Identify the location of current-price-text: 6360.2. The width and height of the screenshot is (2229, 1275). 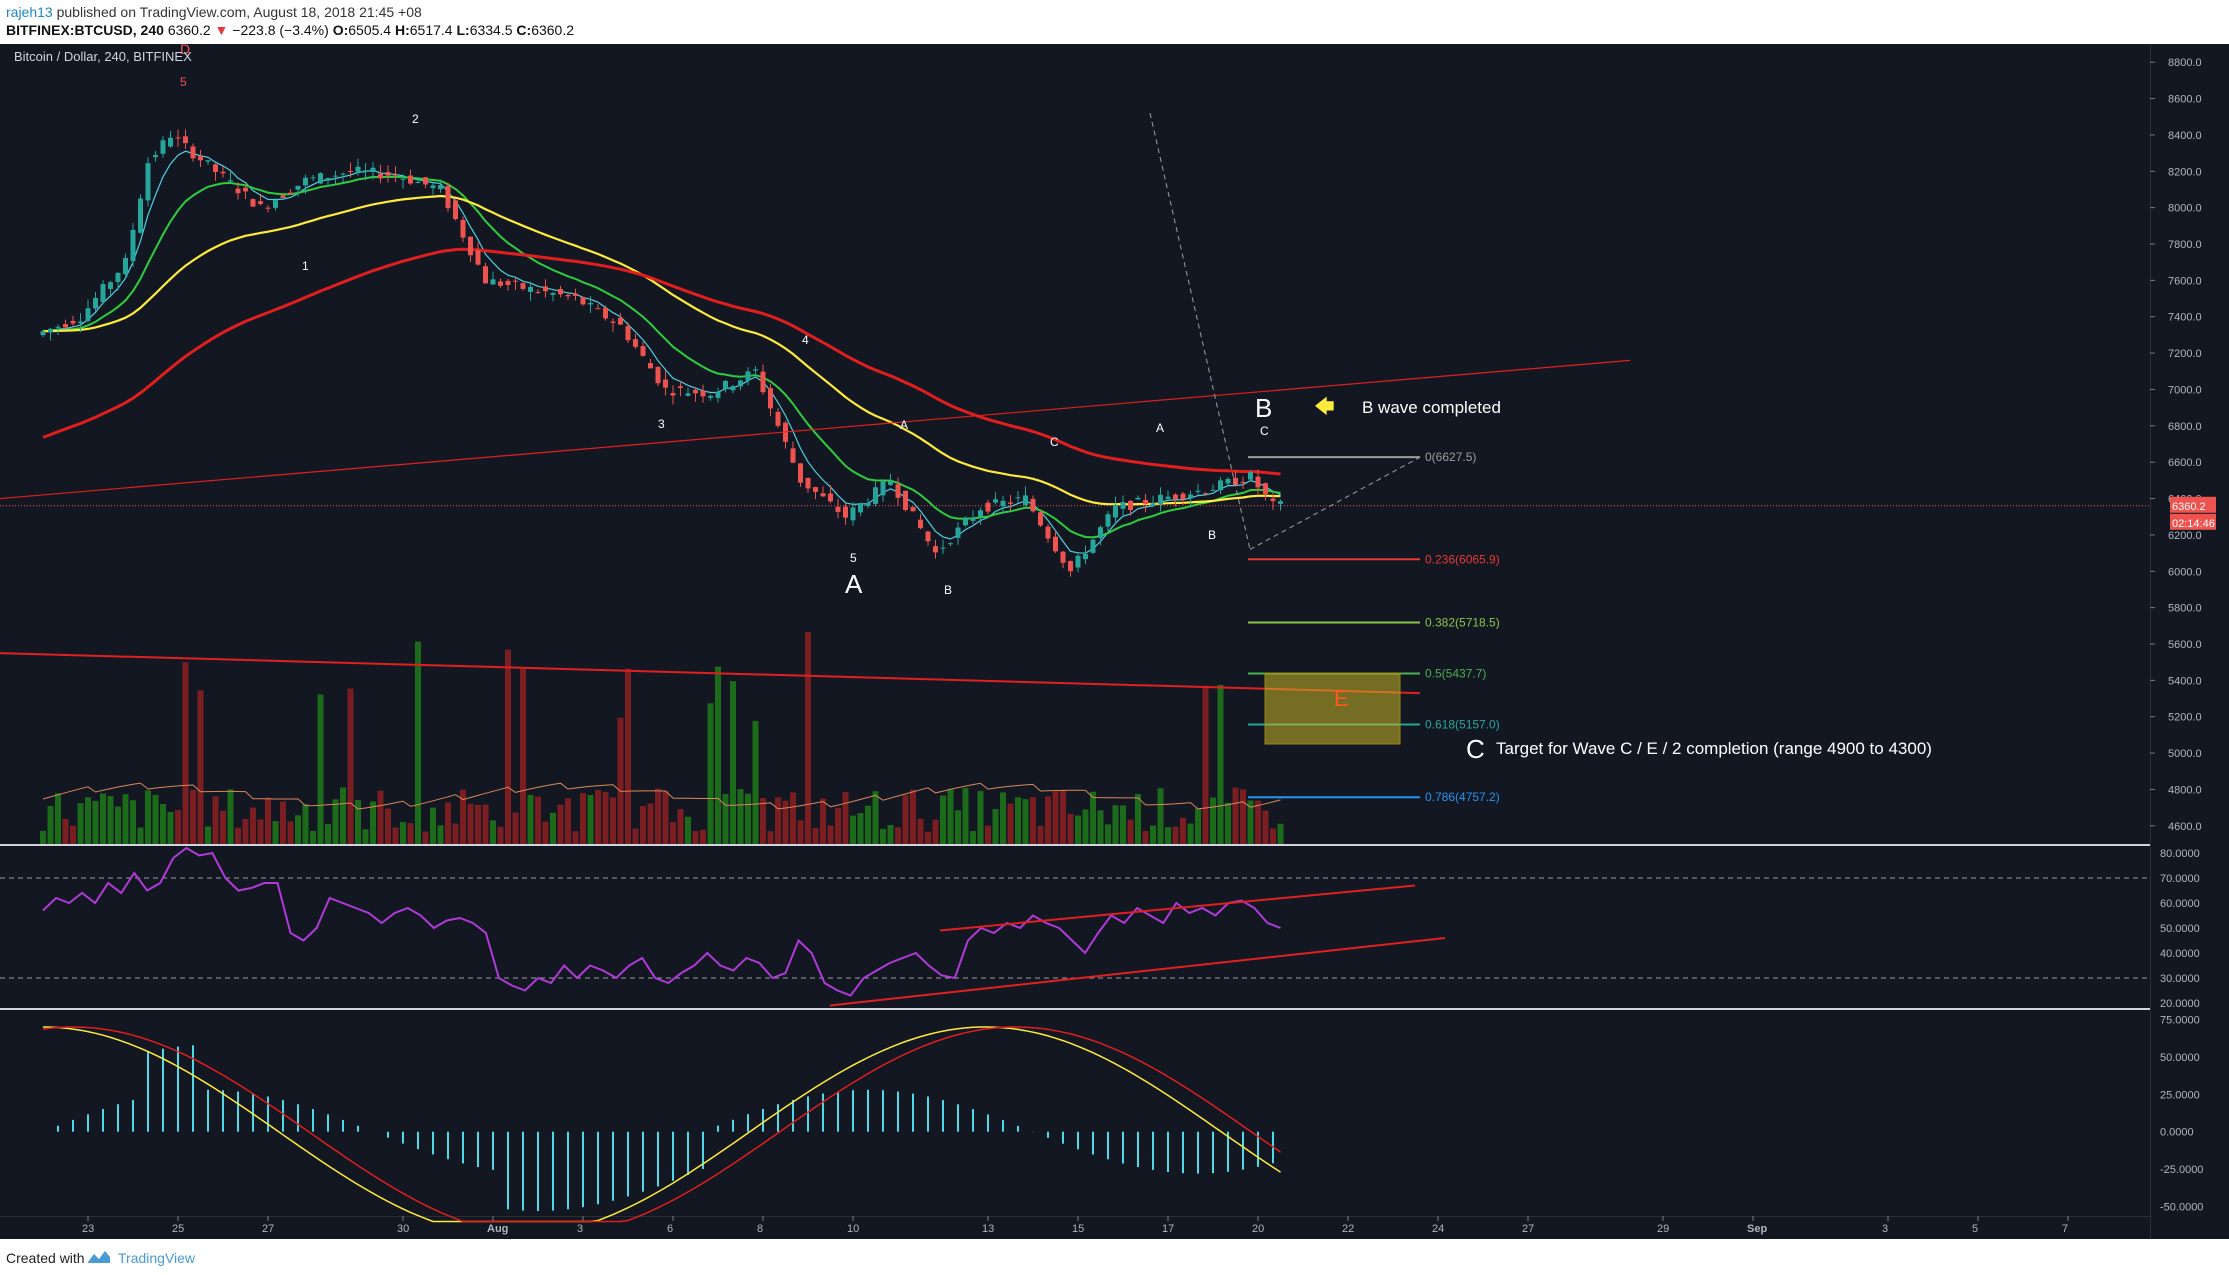
(2189, 507).